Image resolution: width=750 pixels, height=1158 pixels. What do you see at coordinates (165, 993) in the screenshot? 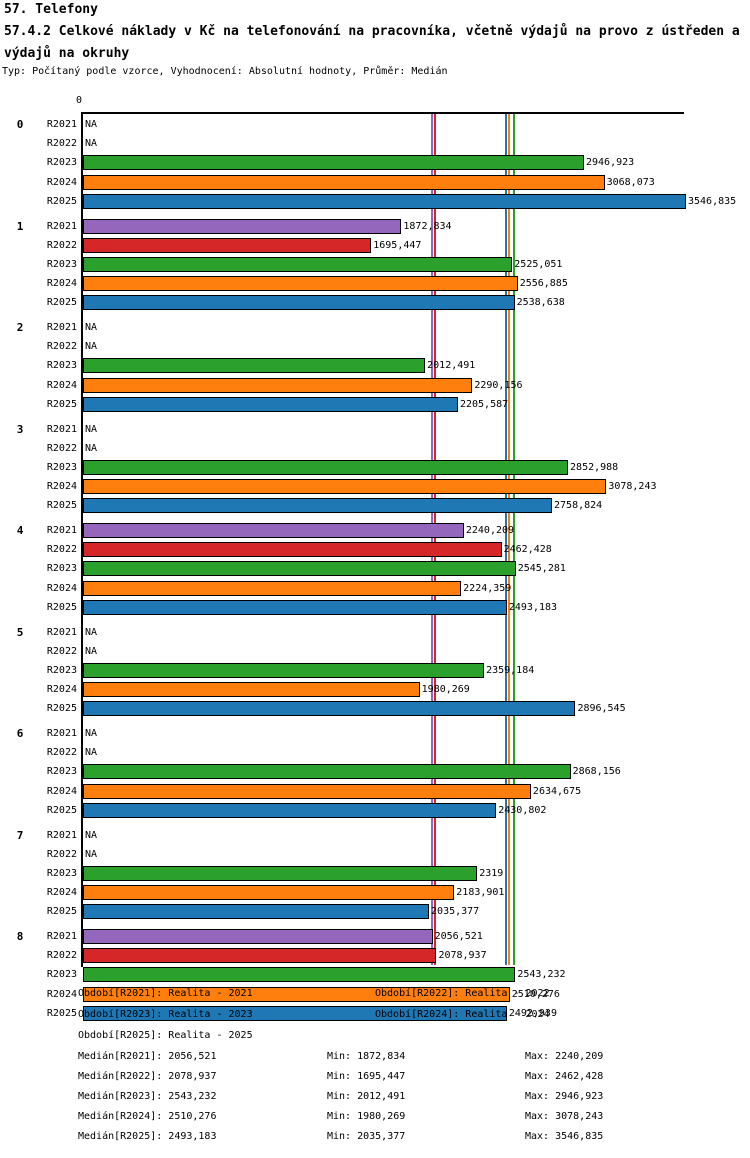
I see `legend-entry: Období[R2021]: Realita - 2021` at bounding box center [165, 993].